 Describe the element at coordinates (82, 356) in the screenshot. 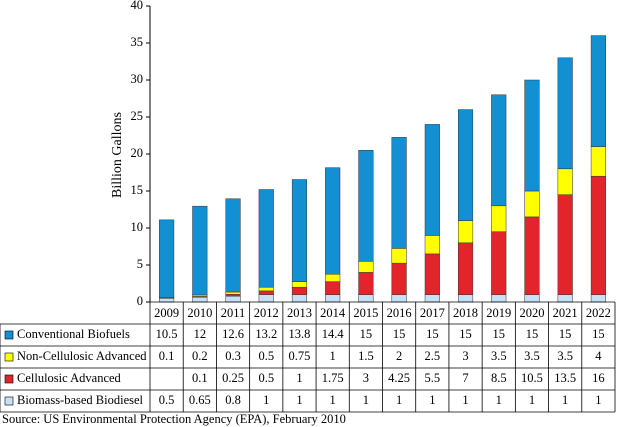

I see `legend-label: Non-Cellulosic Advanced` at that location.